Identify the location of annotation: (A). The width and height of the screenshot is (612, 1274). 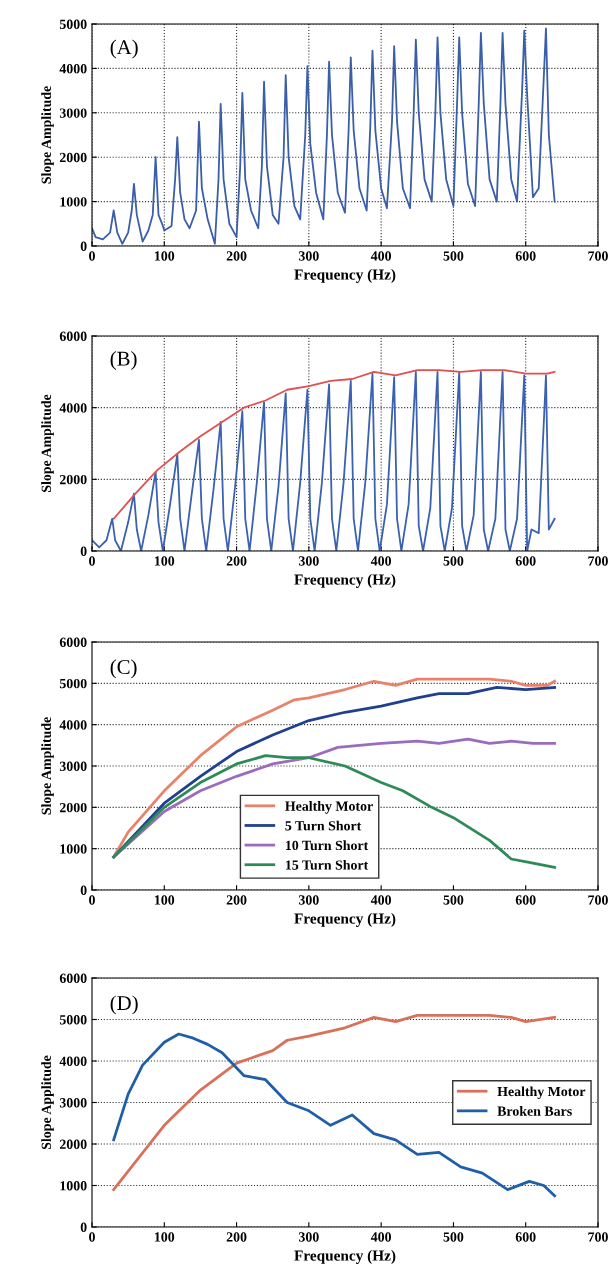
(124, 49).